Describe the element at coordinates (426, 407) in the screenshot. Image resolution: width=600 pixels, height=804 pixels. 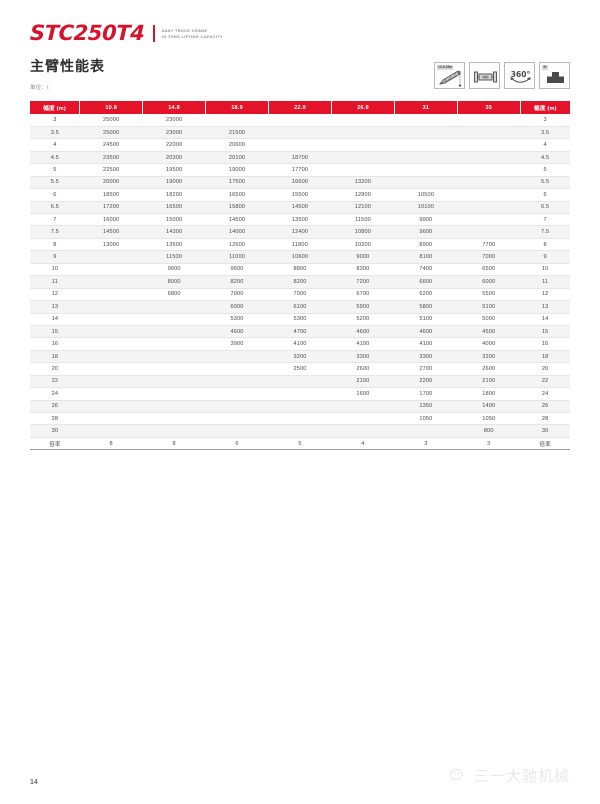
I see `cell-capacity-31: 1350` at that location.